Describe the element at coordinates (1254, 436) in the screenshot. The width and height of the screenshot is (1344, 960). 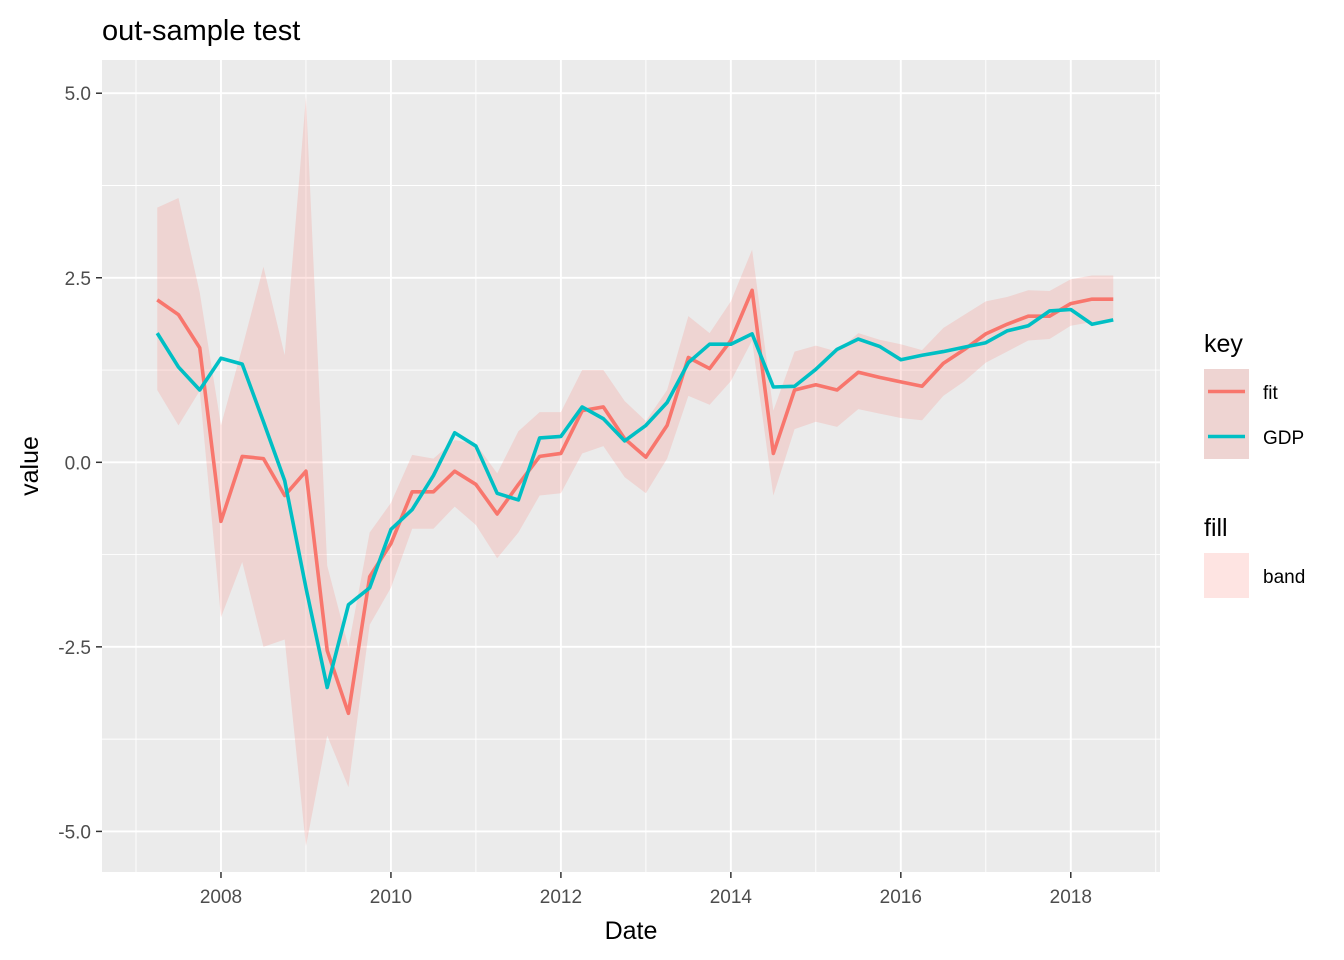
I see `legend-item: GDP` at that location.